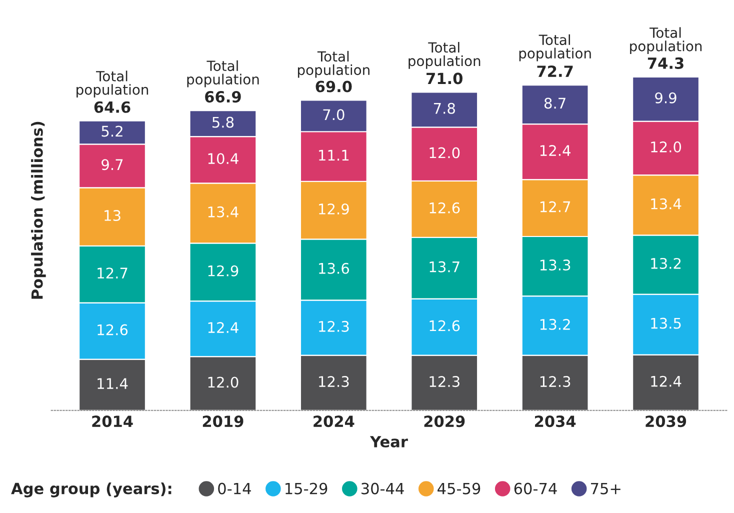 This screenshot has height=513, width=734. Describe the element at coordinates (223, 122) in the screenshot. I see `data-label: 5.8` at that location.